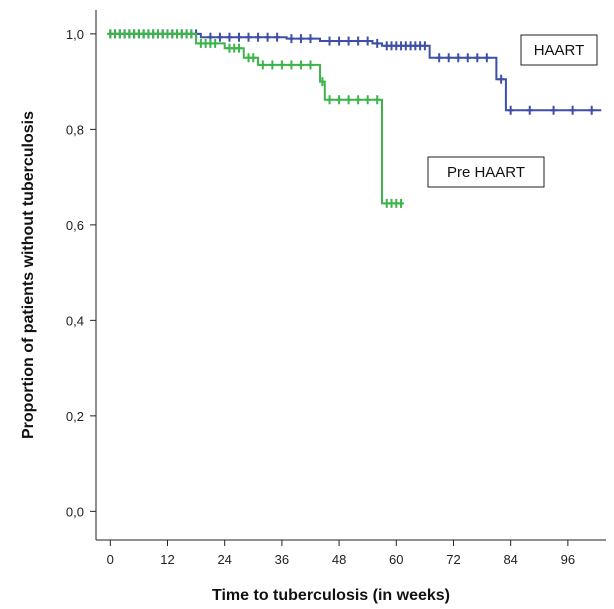 The width and height of the screenshot is (614, 609). I want to click on annotation-box-haart, so click(559, 50).